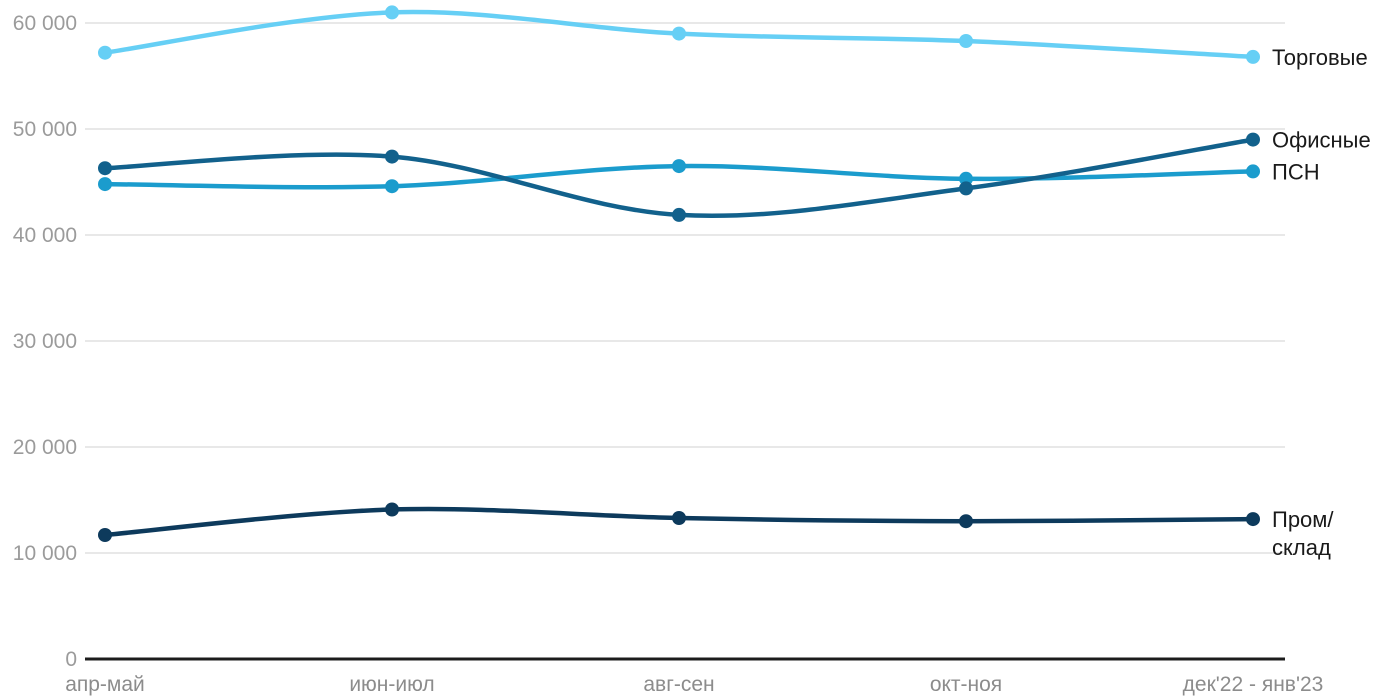 This screenshot has height=700, width=1400. Describe the element at coordinates (733, 37) in the screenshot. I see `series-0: Торговые` at that location.